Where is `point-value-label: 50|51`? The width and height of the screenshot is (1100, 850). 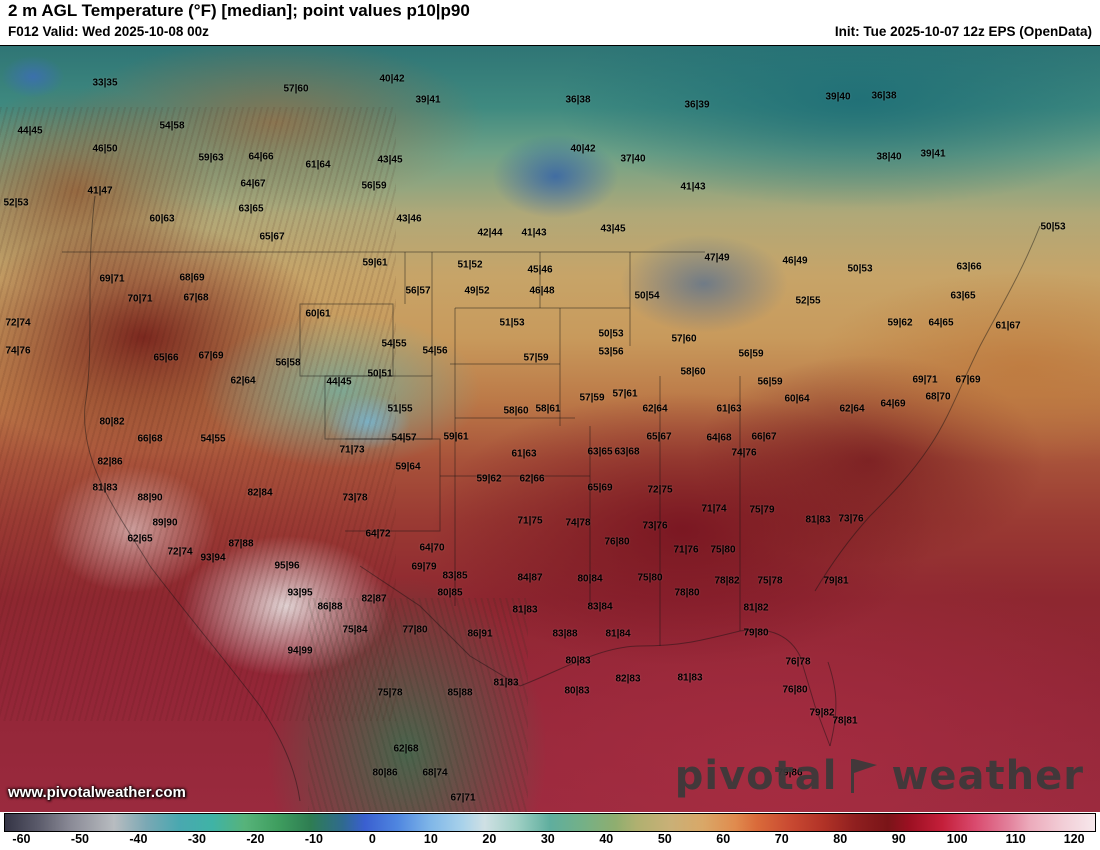 point-value-label: 50|51 is located at coordinates (380, 374).